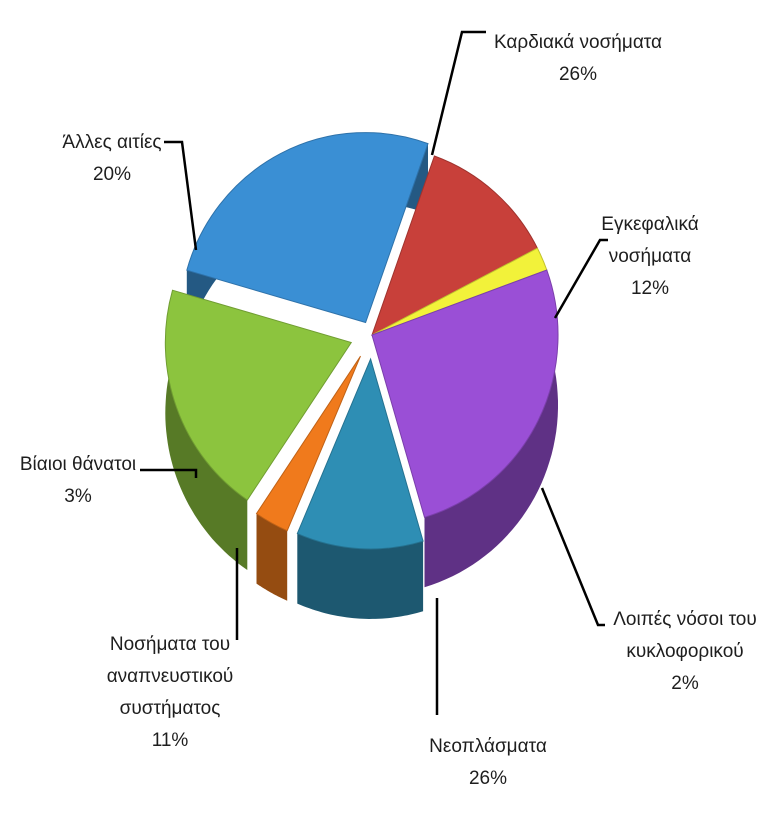 Image resolution: width=764 pixels, height=835 pixels. Describe the element at coordinates (488, 746) in the screenshot. I see `slice-name-label-3: Νεοπλάσματα` at that location.